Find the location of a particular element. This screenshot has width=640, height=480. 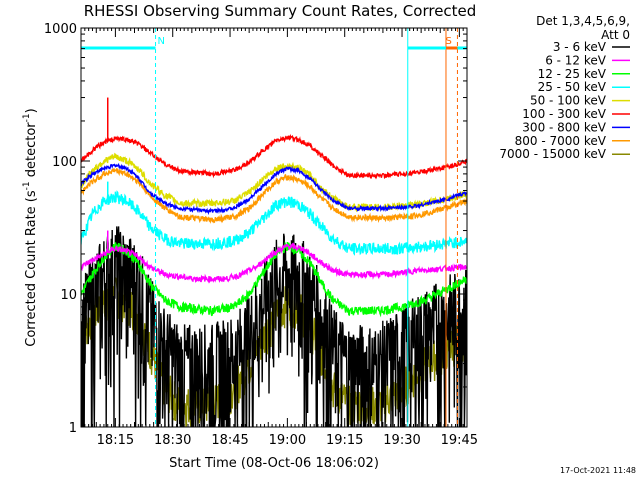

legend-label-100-300-keV: 100 - 300 keV is located at coordinates (564, 114).